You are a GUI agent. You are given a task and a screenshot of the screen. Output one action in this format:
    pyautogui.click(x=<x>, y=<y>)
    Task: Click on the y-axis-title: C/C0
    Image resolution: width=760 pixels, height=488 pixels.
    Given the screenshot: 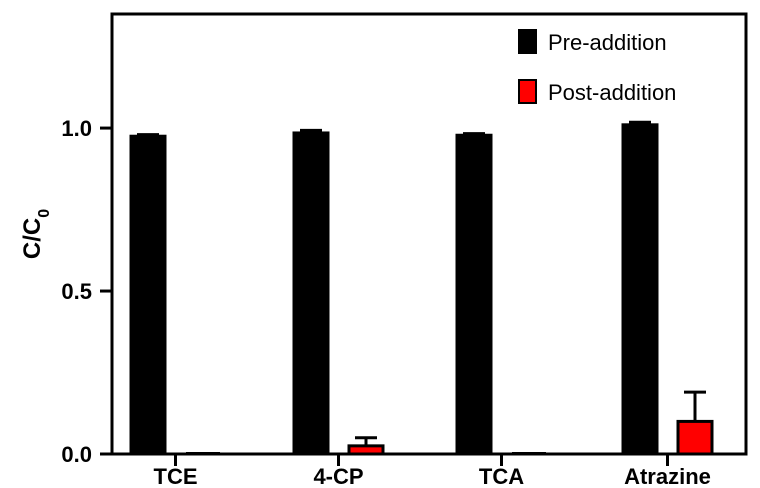 What is the action you would take?
    pyautogui.click(x=36, y=234)
    